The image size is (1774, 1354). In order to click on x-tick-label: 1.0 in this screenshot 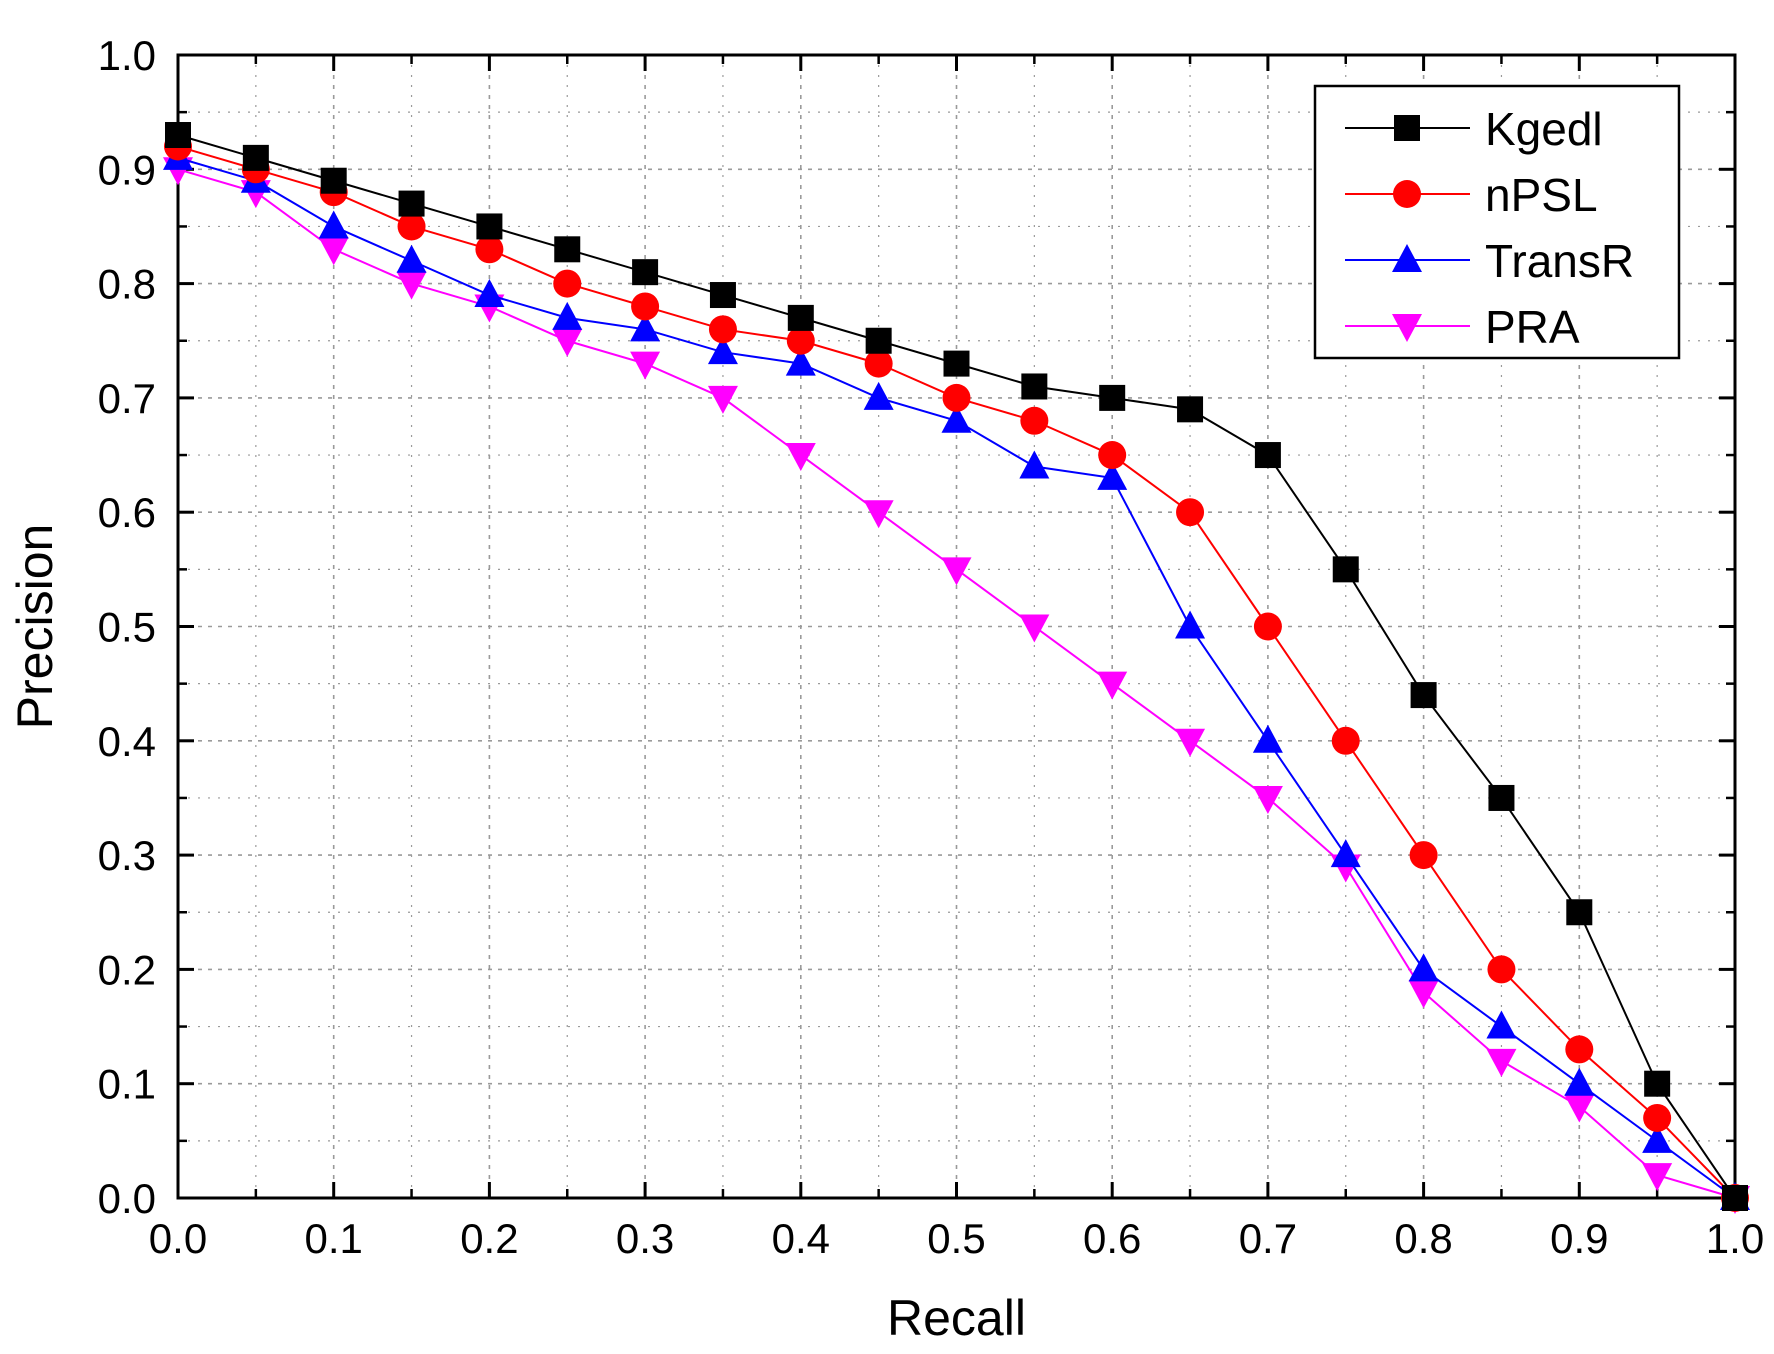, I will do `click(1735, 1238)`.